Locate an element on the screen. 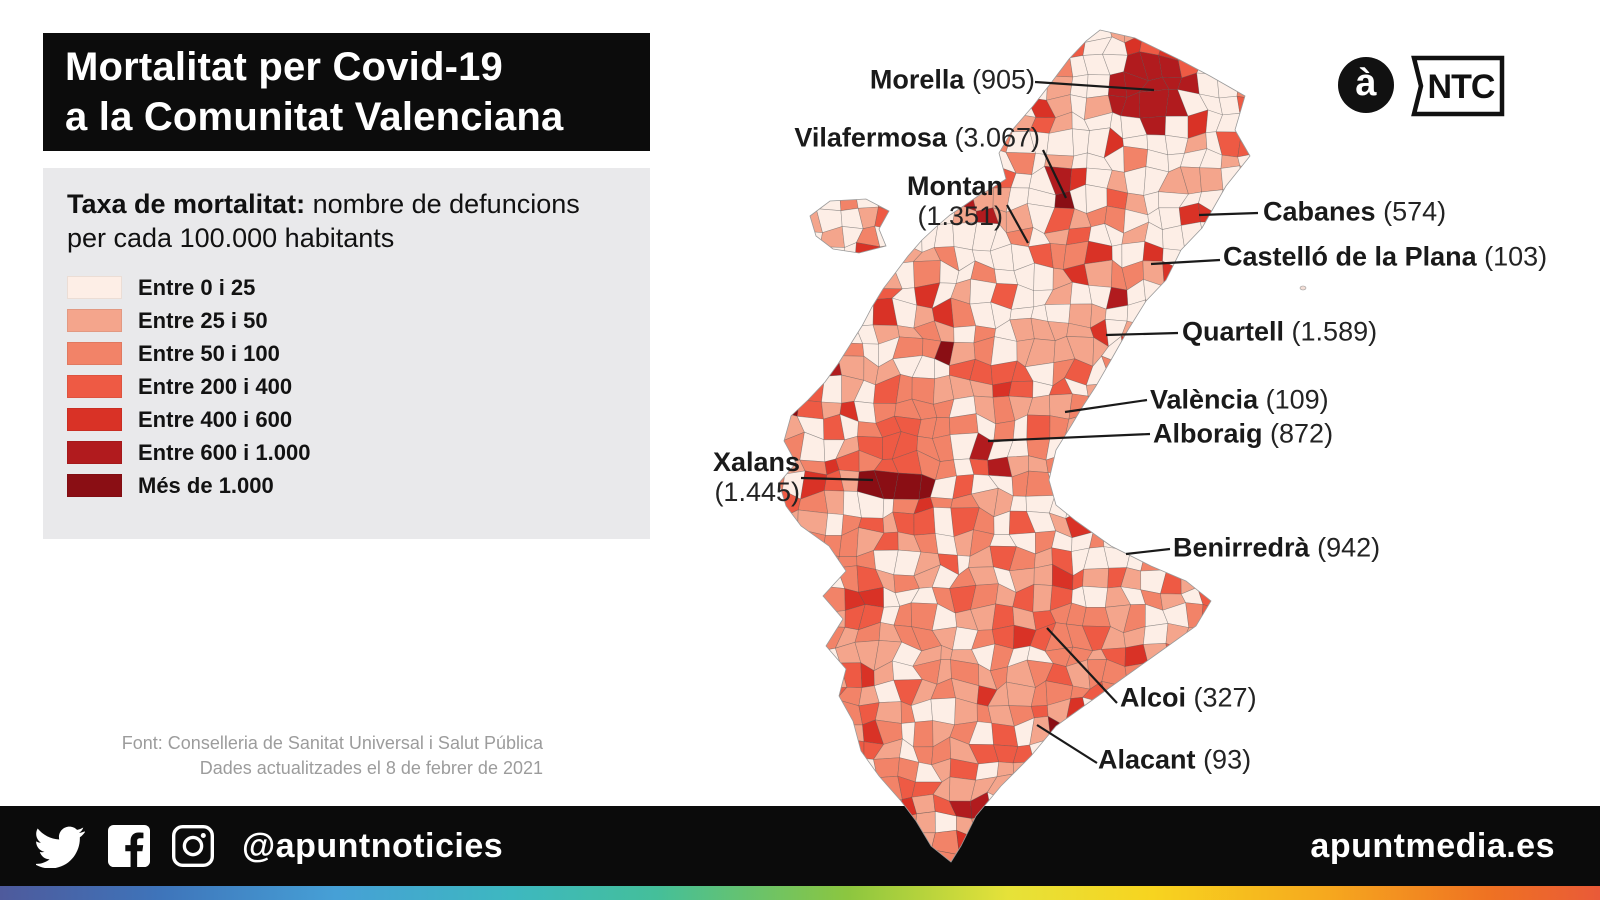 The width and height of the screenshot is (1600, 900). ntc-logo: NTC is located at coordinates (1458, 86).